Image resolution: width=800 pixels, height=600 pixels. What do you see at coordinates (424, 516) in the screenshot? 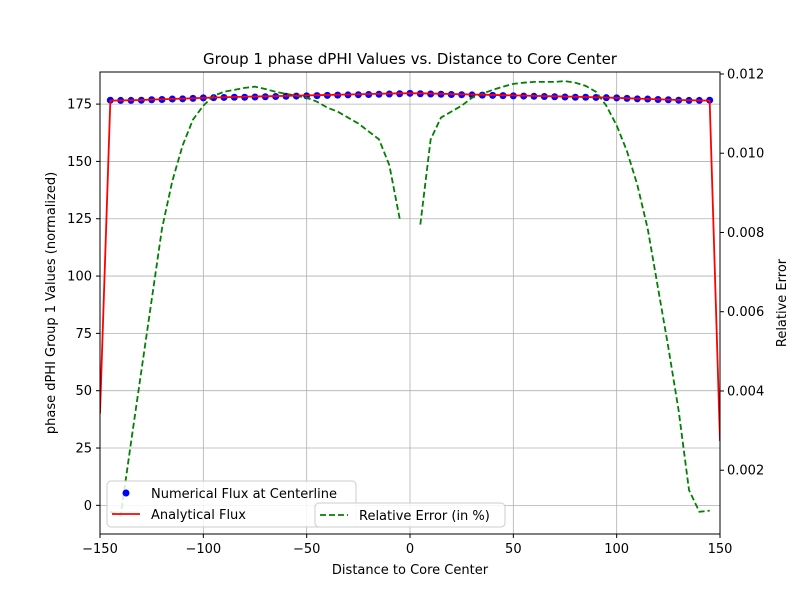
I see `legend-label-error: Relative Error (in %)` at bounding box center [424, 516].